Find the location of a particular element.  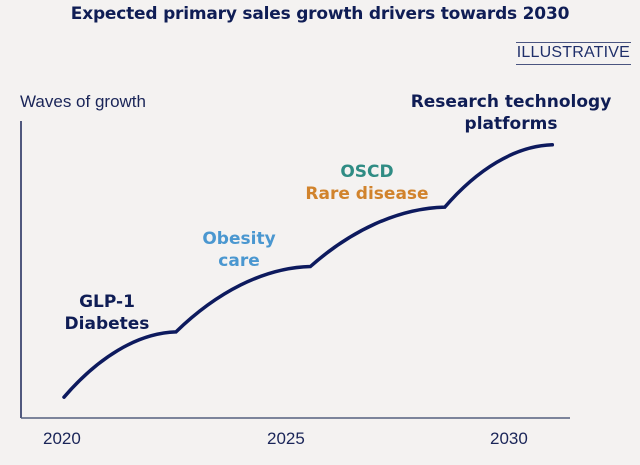

annotation-research-platforms: Research technology platforms is located at coordinates (511, 113).